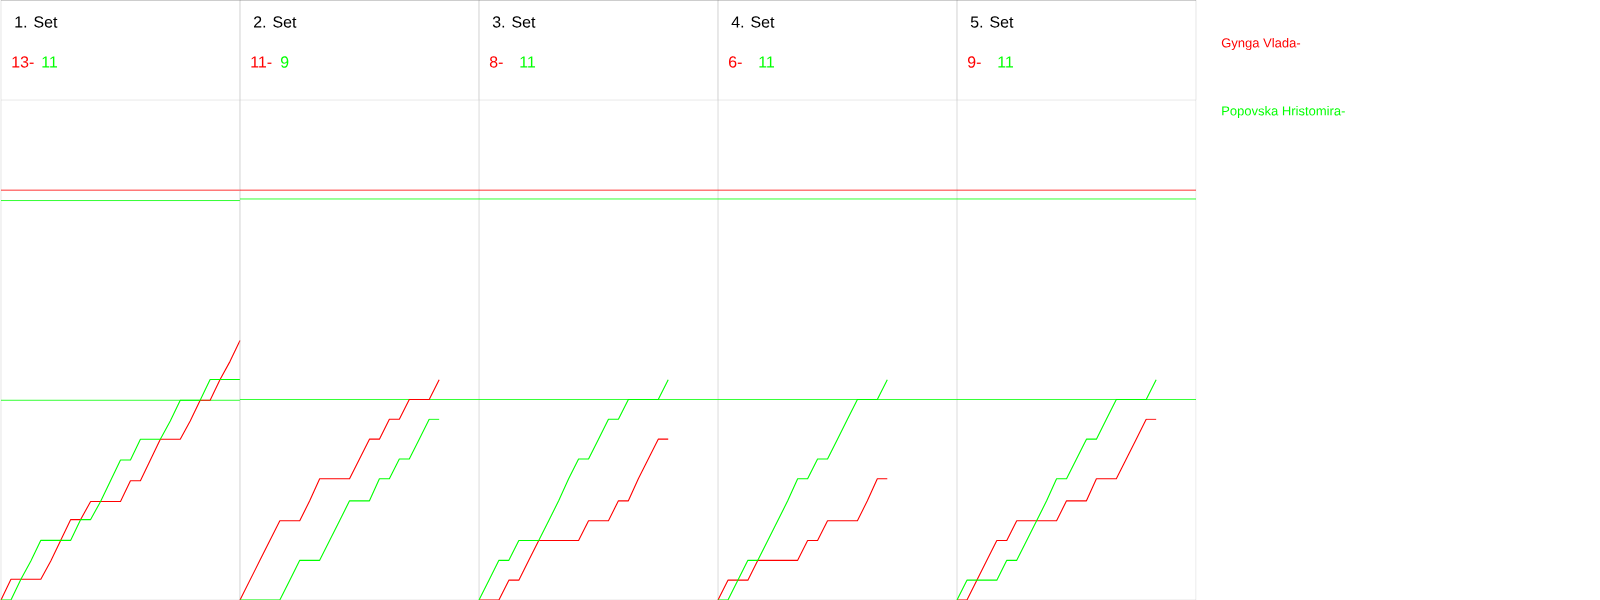 The height and width of the screenshot is (600, 1600). What do you see at coordinates (1283, 112) in the screenshot?
I see `text: Popovska Hristomira-` at bounding box center [1283, 112].